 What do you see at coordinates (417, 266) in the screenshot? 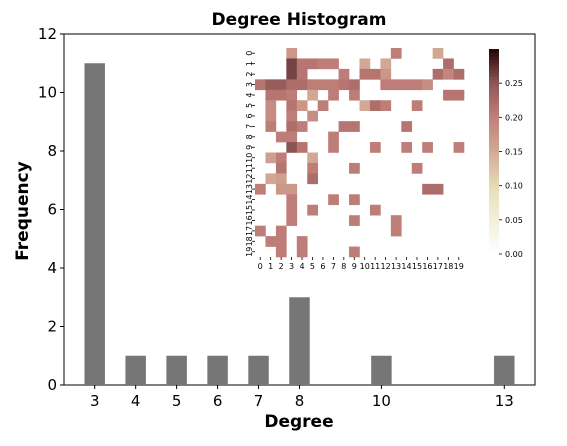
I see `inset-x-tick-label: 15` at bounding box center [417, 266].